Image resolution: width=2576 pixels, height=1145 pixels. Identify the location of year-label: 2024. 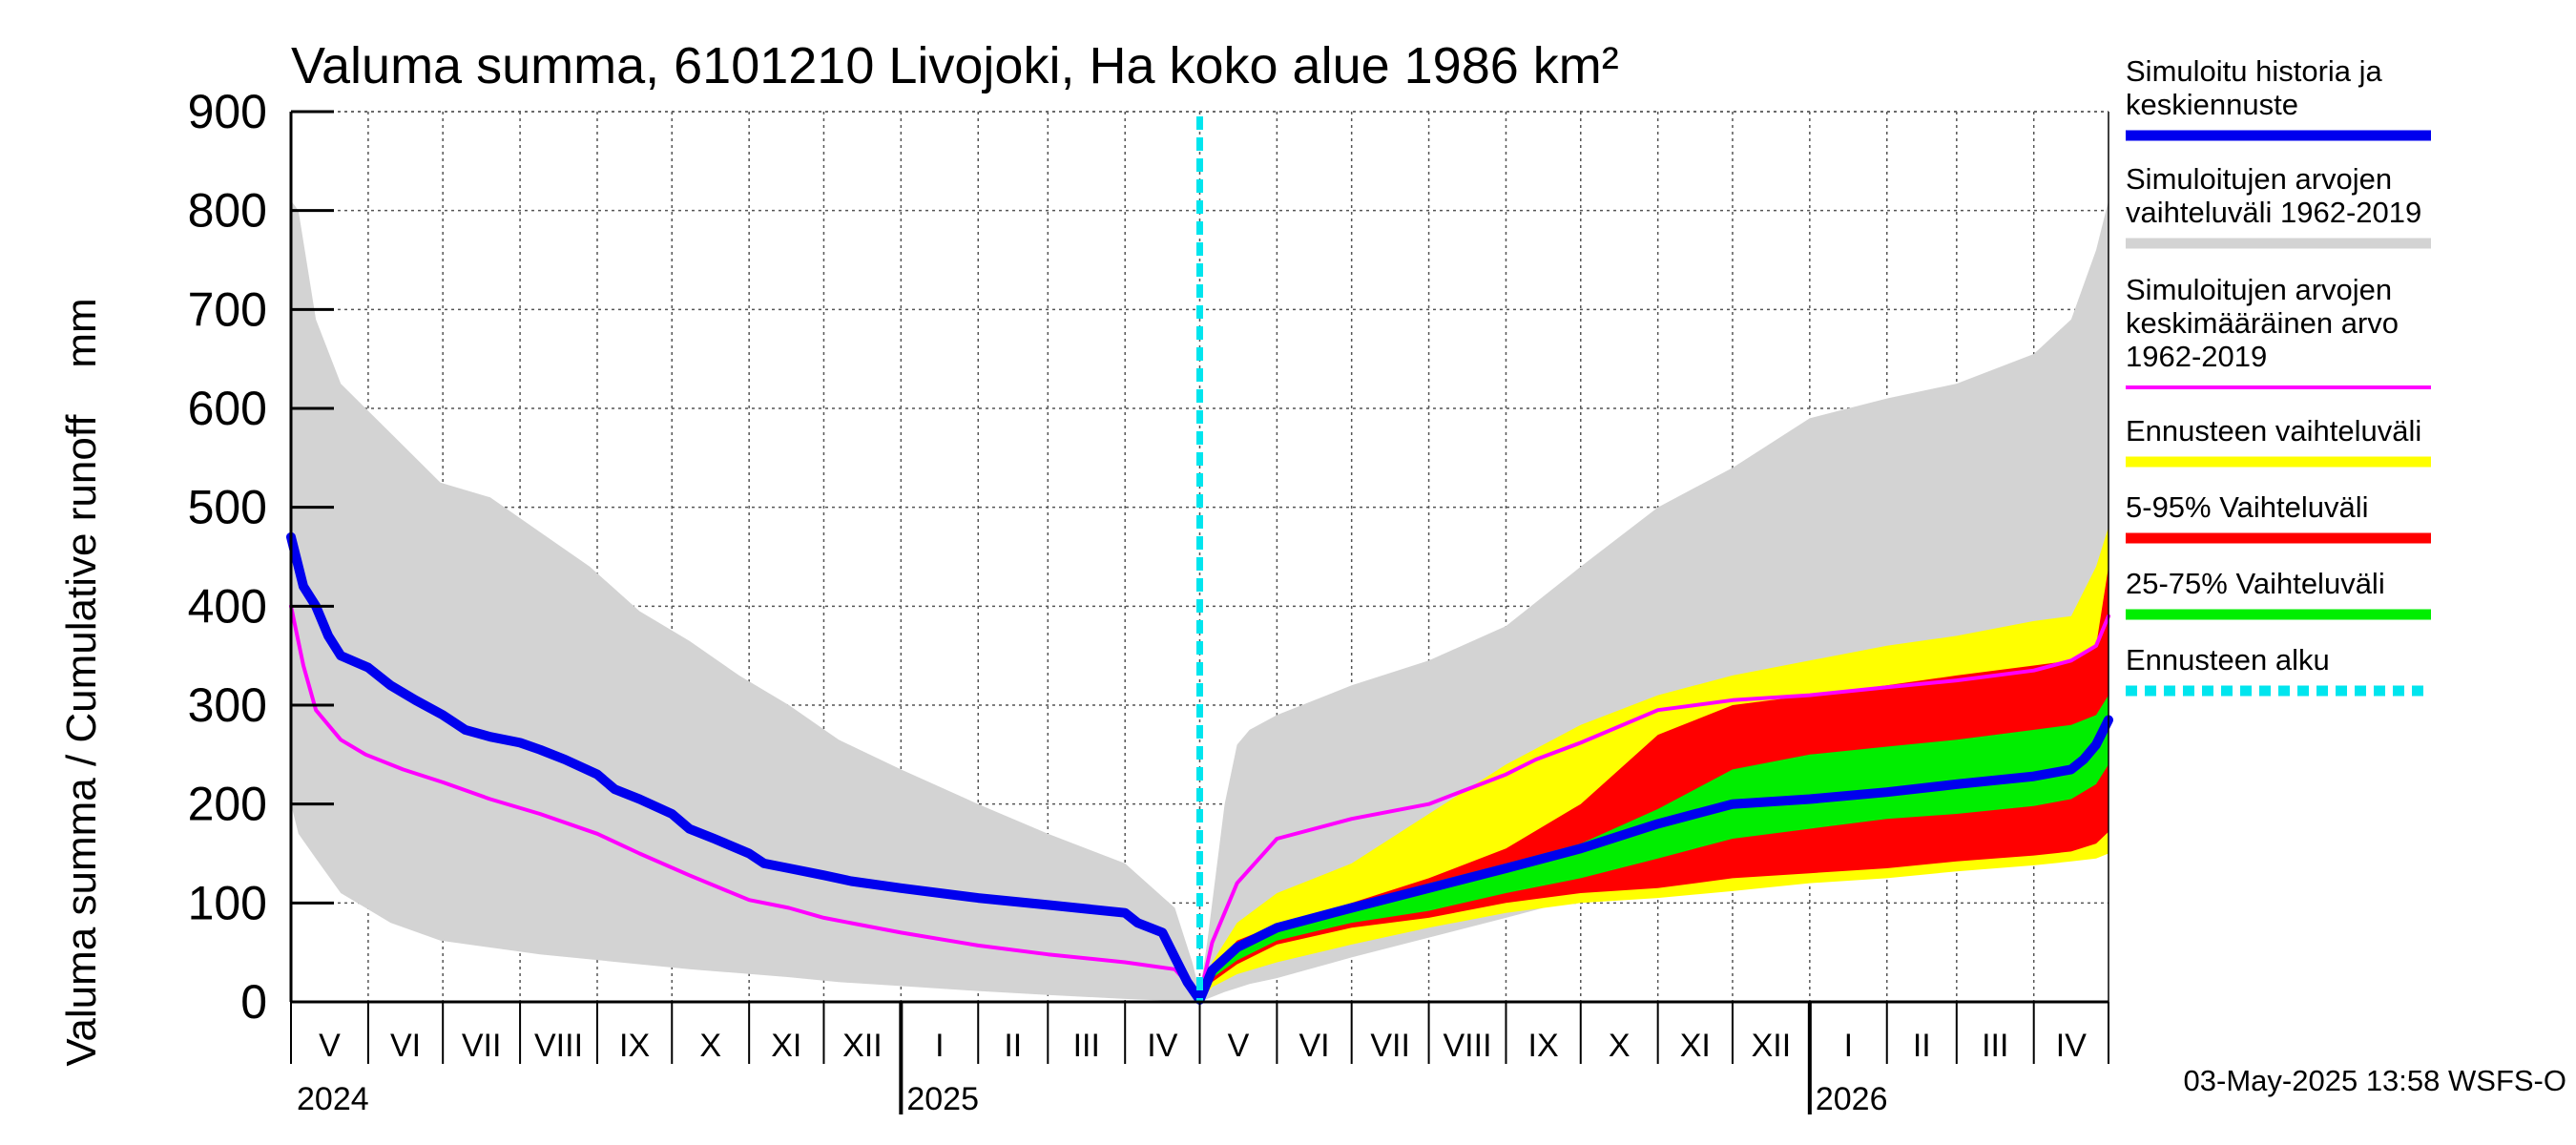
(333, 1099).